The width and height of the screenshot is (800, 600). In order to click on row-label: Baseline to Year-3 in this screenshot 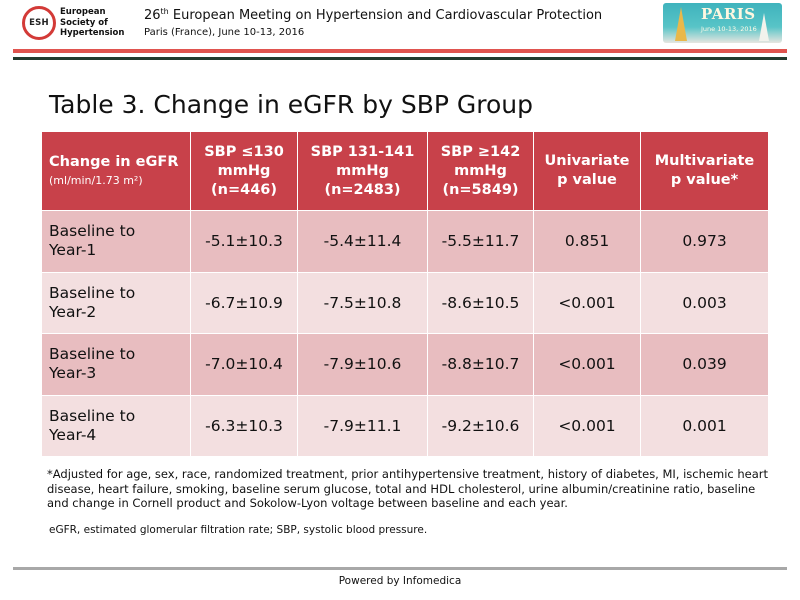, I will do `click(116, 364)`.